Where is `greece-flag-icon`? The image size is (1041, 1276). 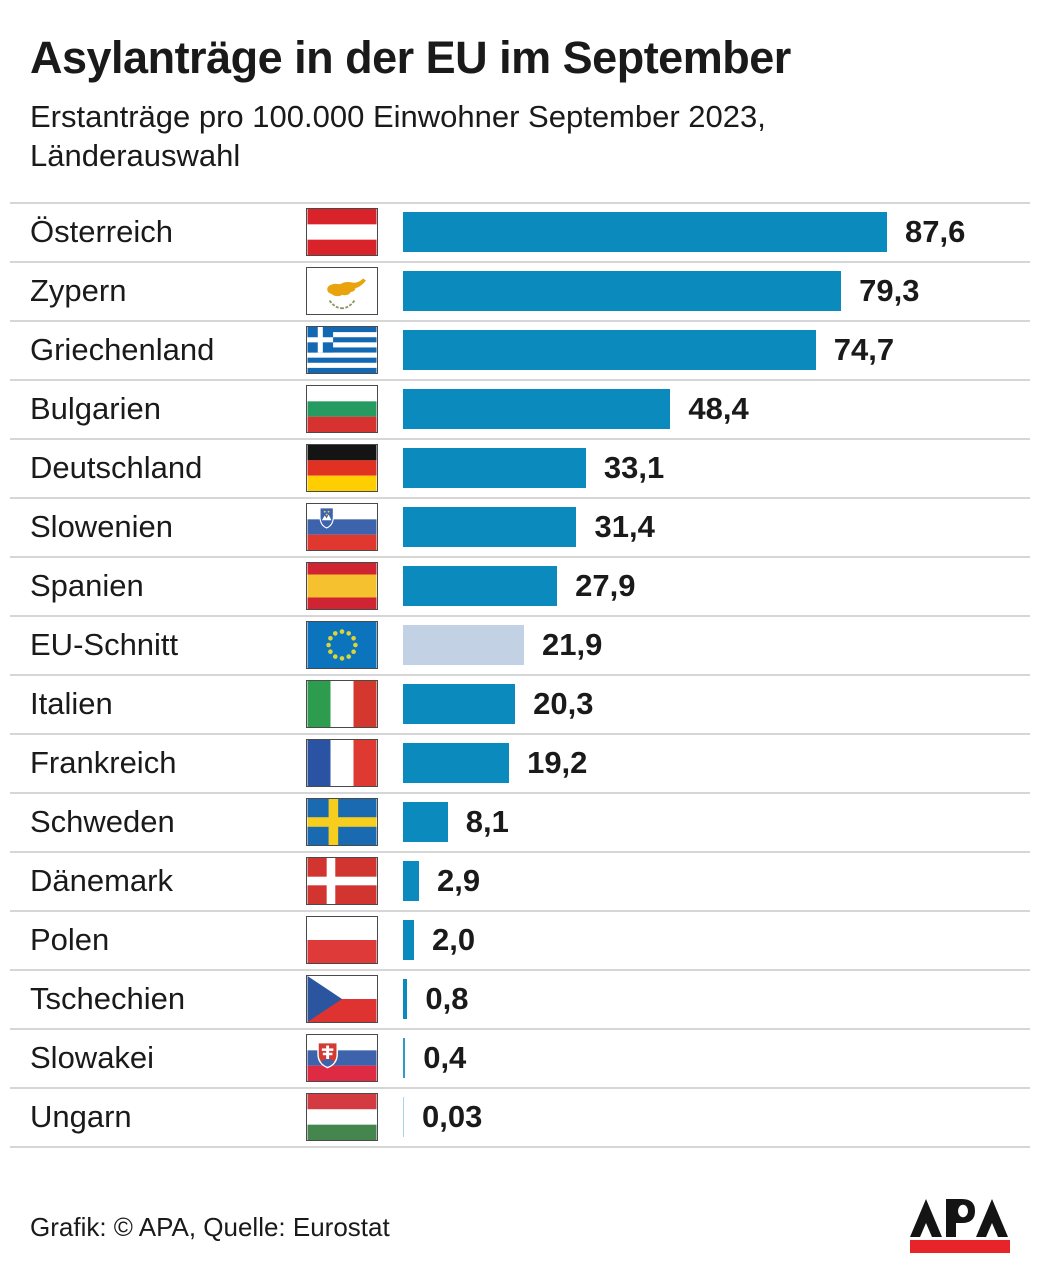
greece-flag-icon is located at coordinates (342, 350).